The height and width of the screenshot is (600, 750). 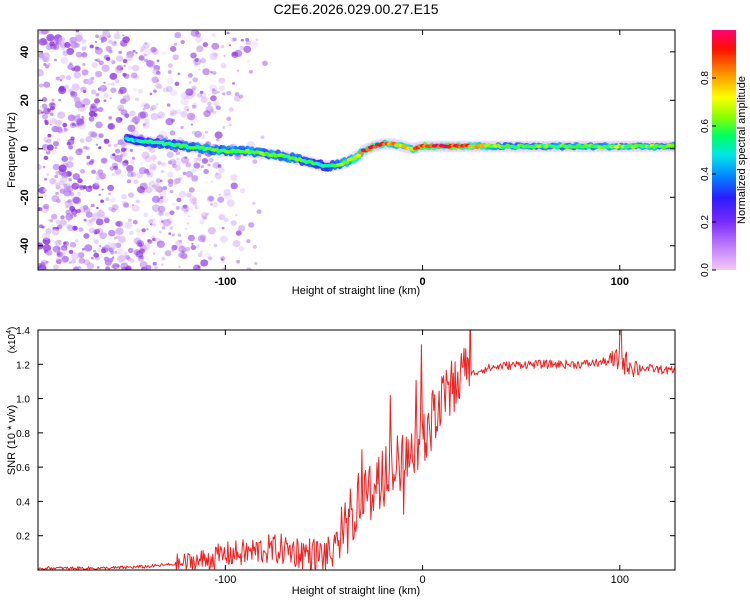 I want to click on colorbar-label: Normalized spectral amplitude, so click(x=742, y=150).